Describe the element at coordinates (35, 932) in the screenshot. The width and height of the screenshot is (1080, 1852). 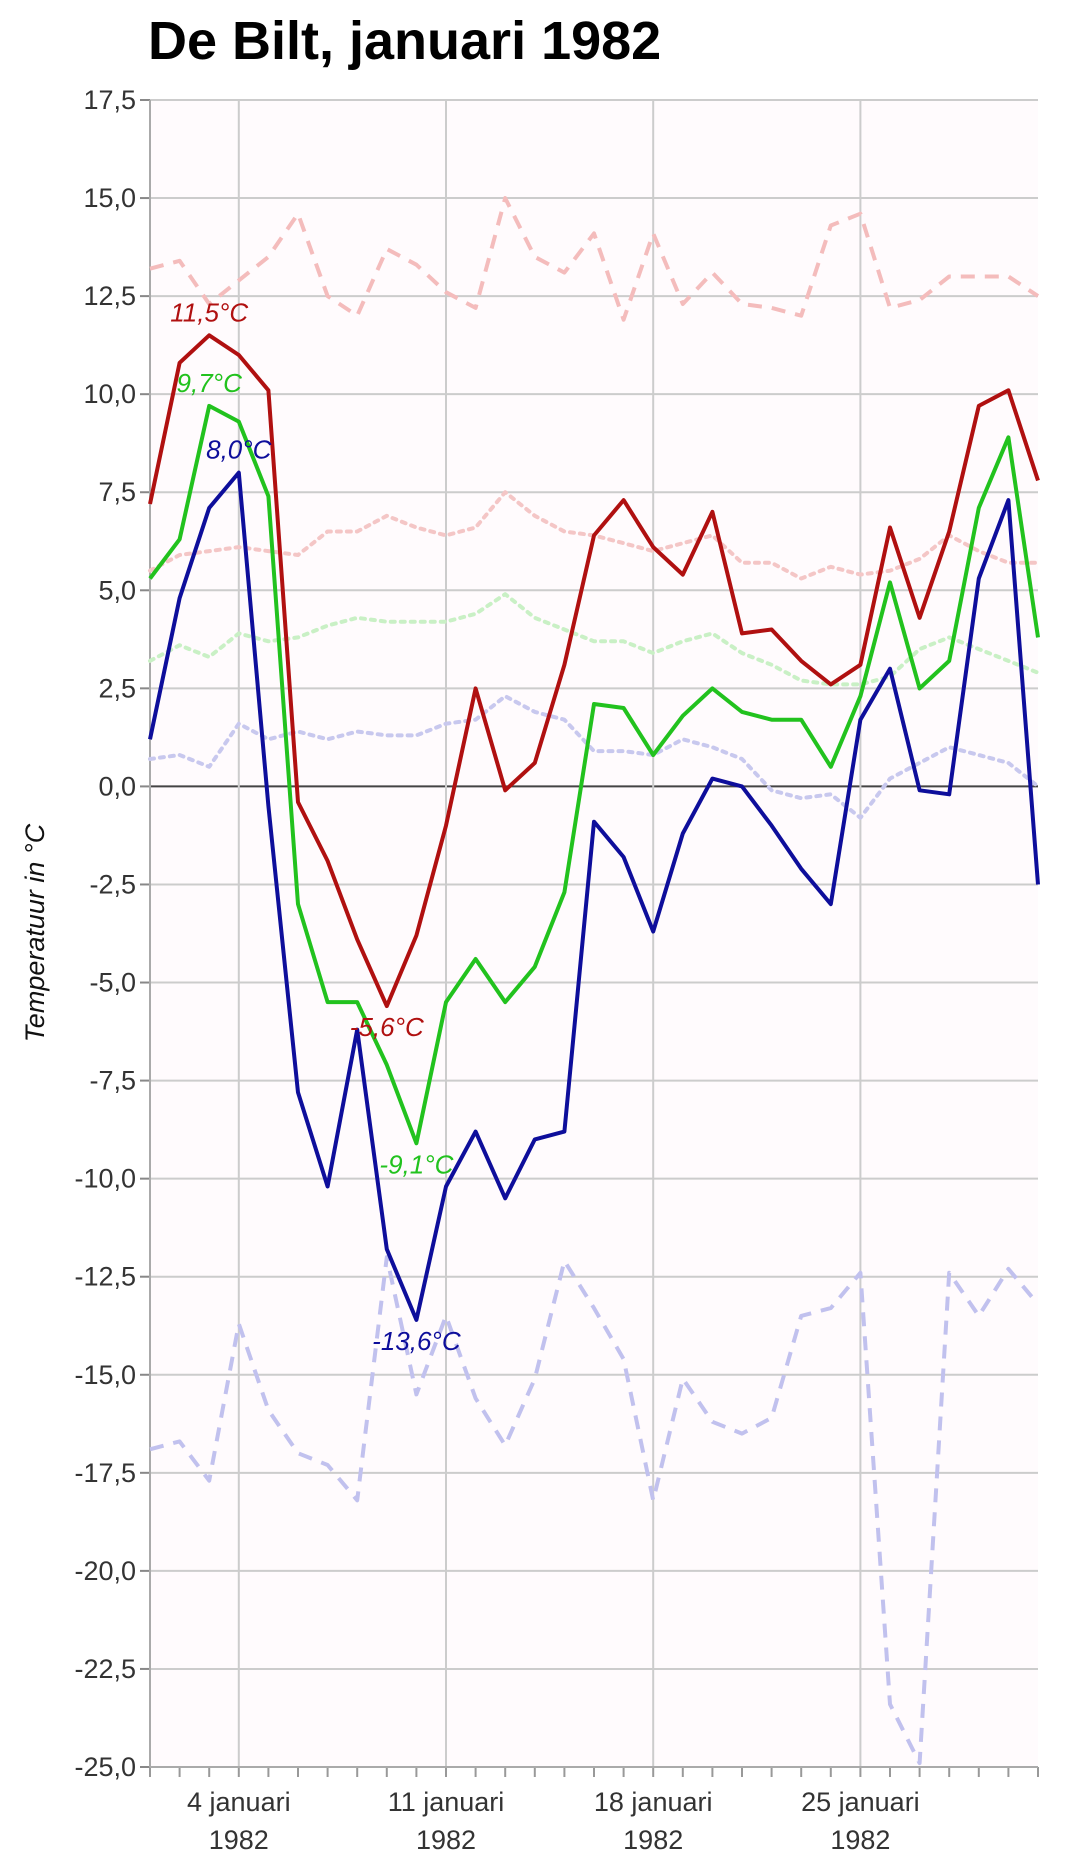
I see `y-axis-label: Temperatuur in °C` at that location.